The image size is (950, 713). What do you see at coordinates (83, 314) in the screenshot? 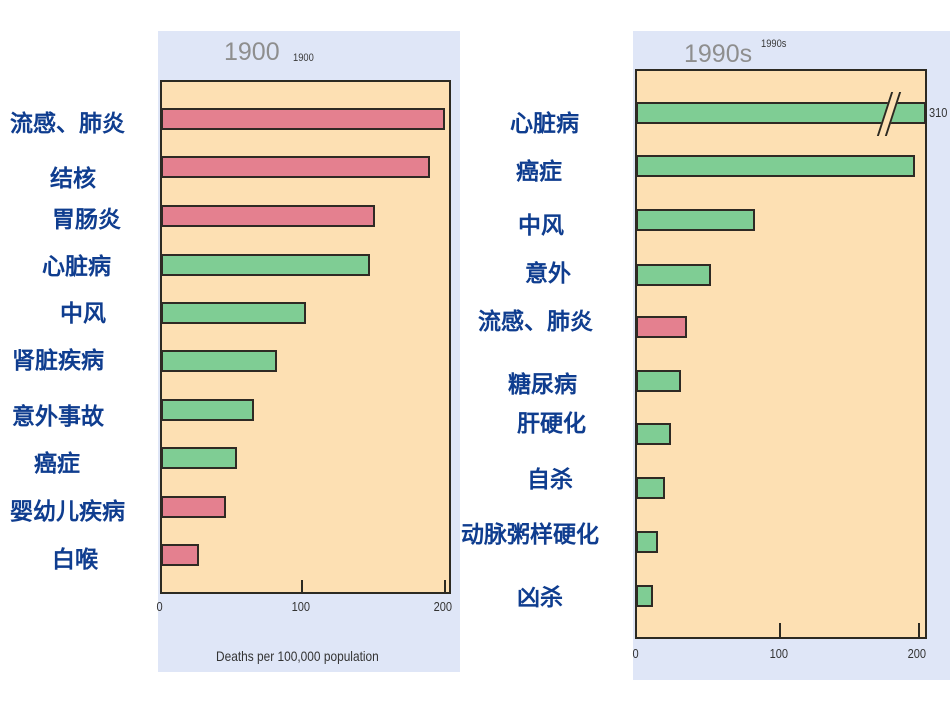
I see `label-1900-4: 中风` at bounding box center [83, 314].